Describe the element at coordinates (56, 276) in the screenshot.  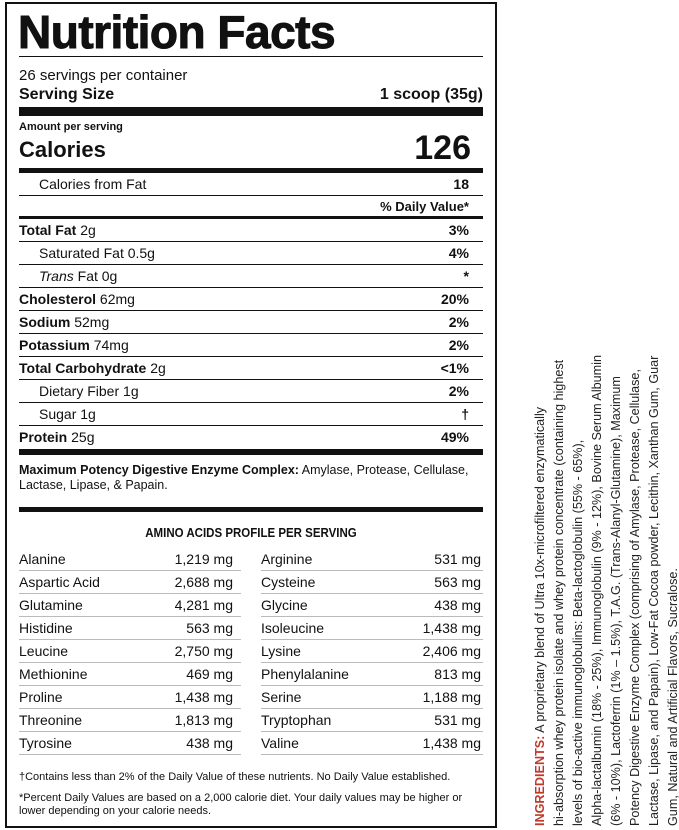
I see `nutrient-label: Trans` at that location.